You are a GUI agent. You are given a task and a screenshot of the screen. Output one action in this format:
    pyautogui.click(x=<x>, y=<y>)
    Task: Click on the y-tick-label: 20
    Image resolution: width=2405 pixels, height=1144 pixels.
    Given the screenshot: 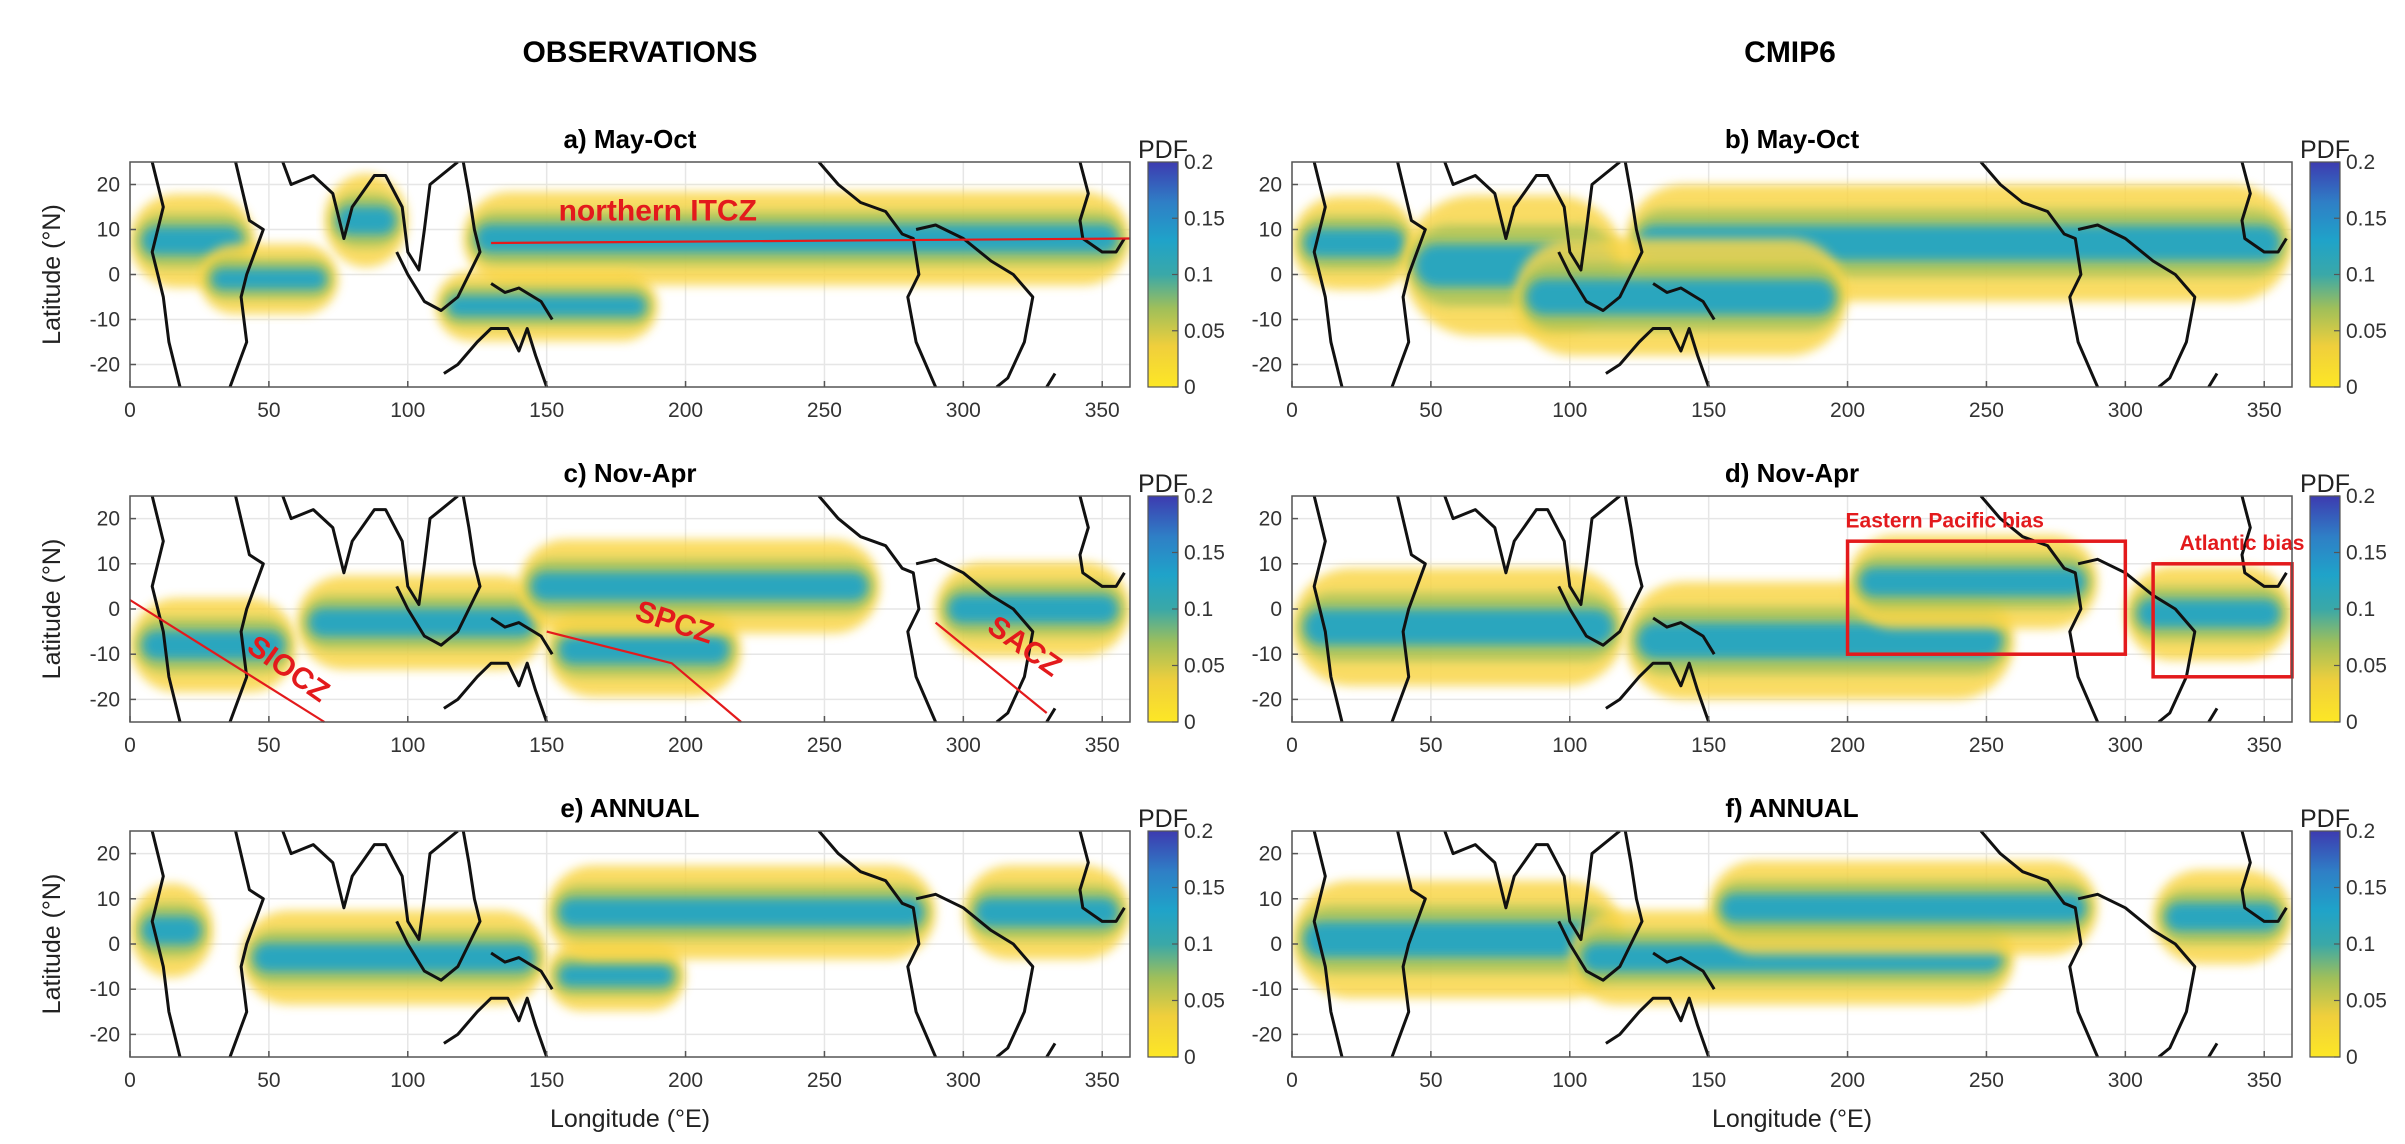 What is the action you would take?
    pyautogui.click(x=108, y=519)
    